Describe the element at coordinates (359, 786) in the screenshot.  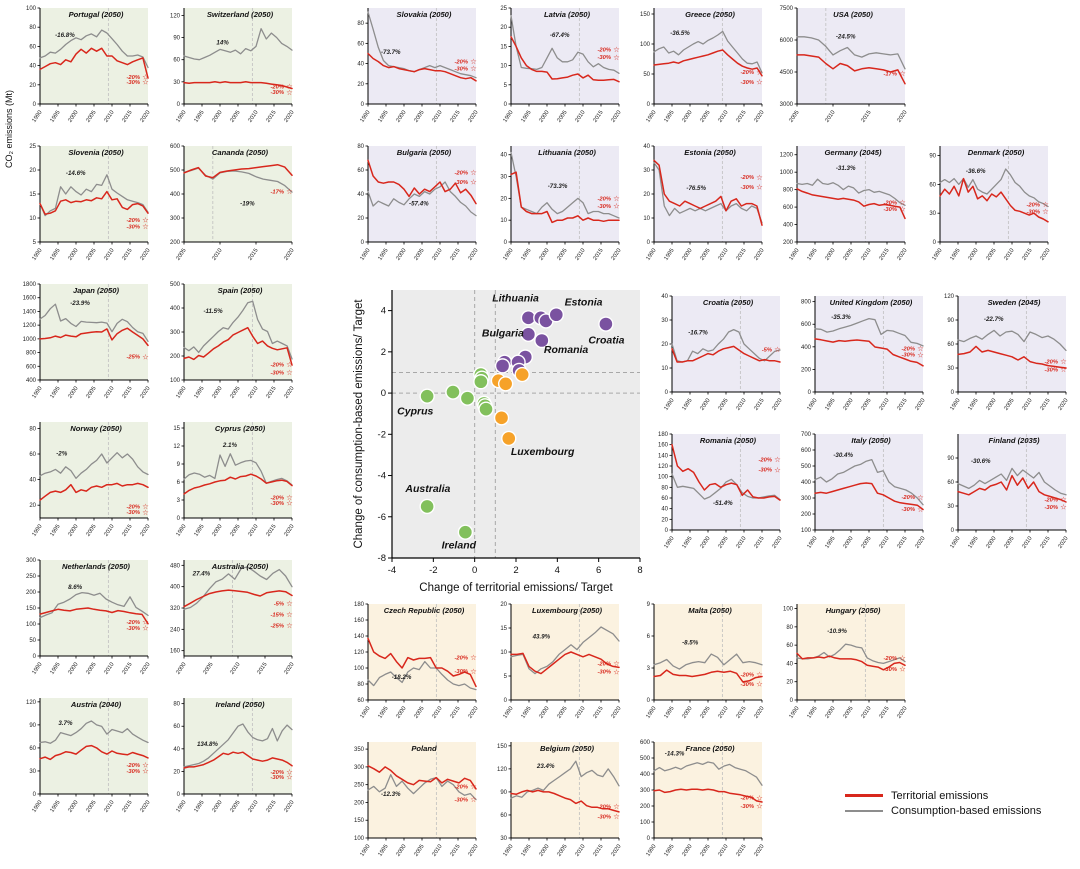
I see `svg-text: 250` at that location.